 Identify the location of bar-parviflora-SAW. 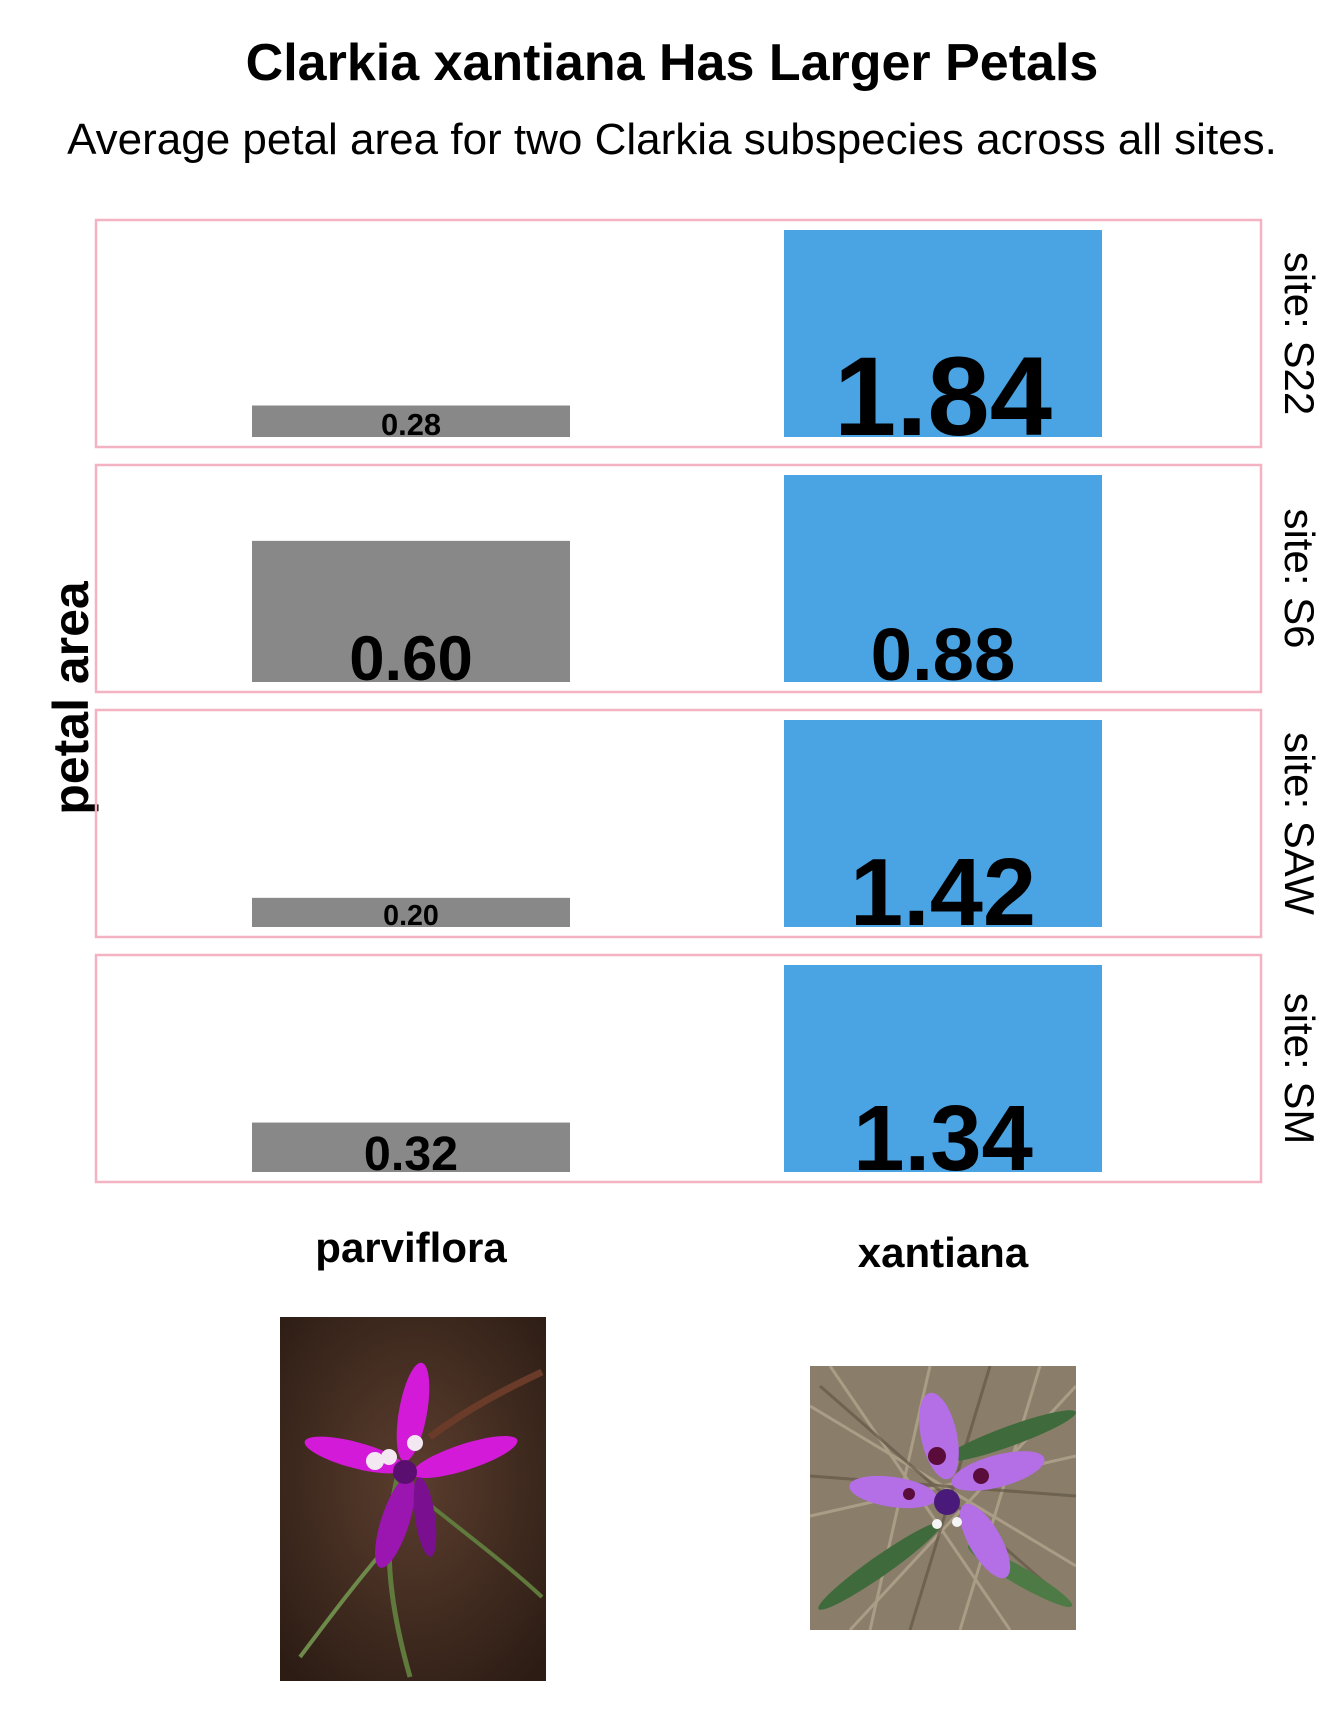
(411, 912).